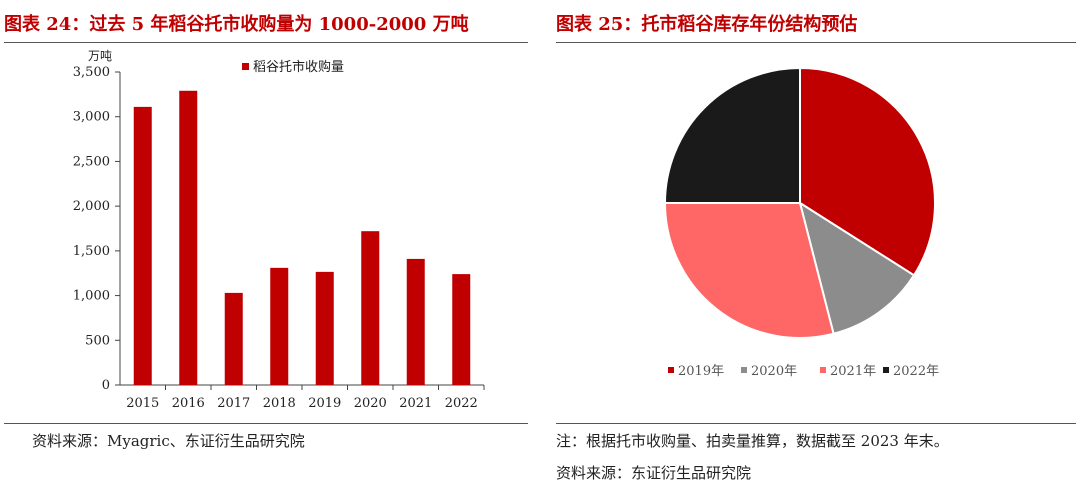 This screenshot has width=1080, height=498. Describe the element at coordinates (142, 403) in the screenshot. I see `x-tick-label: 2015` at that location.